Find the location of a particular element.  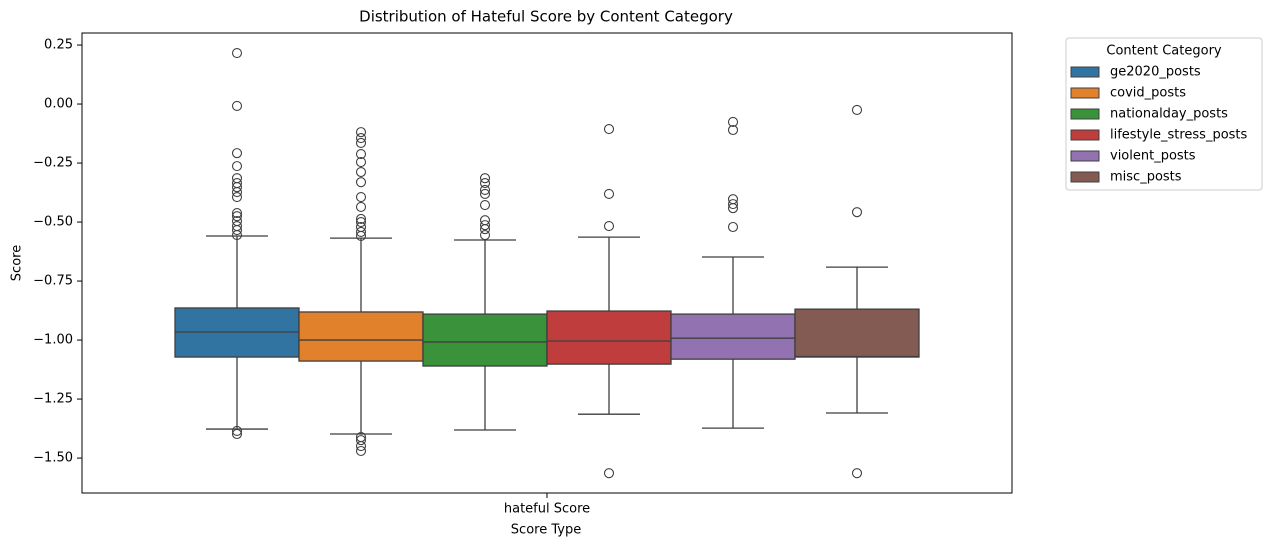

legend-label: violent_posts is located at coordinates (1153, 156).